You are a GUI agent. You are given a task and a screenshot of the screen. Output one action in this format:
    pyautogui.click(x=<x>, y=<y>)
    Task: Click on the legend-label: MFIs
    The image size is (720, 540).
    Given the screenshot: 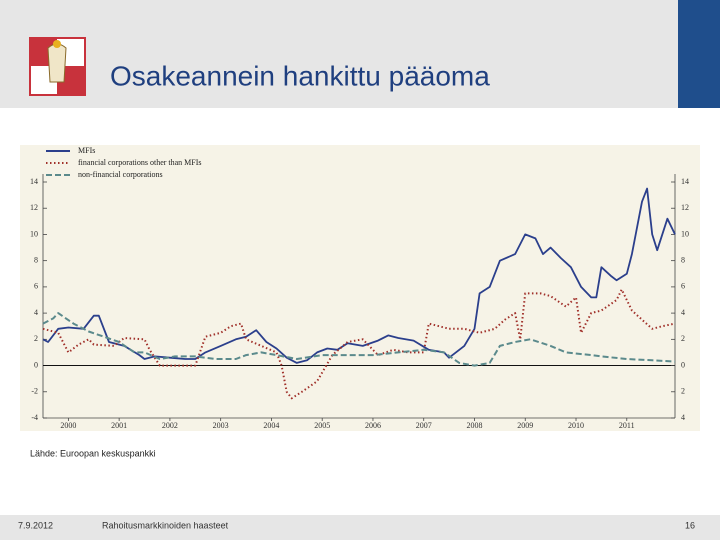 What is the action you would take?
    pyautogui.click(x=86, y=150)
    